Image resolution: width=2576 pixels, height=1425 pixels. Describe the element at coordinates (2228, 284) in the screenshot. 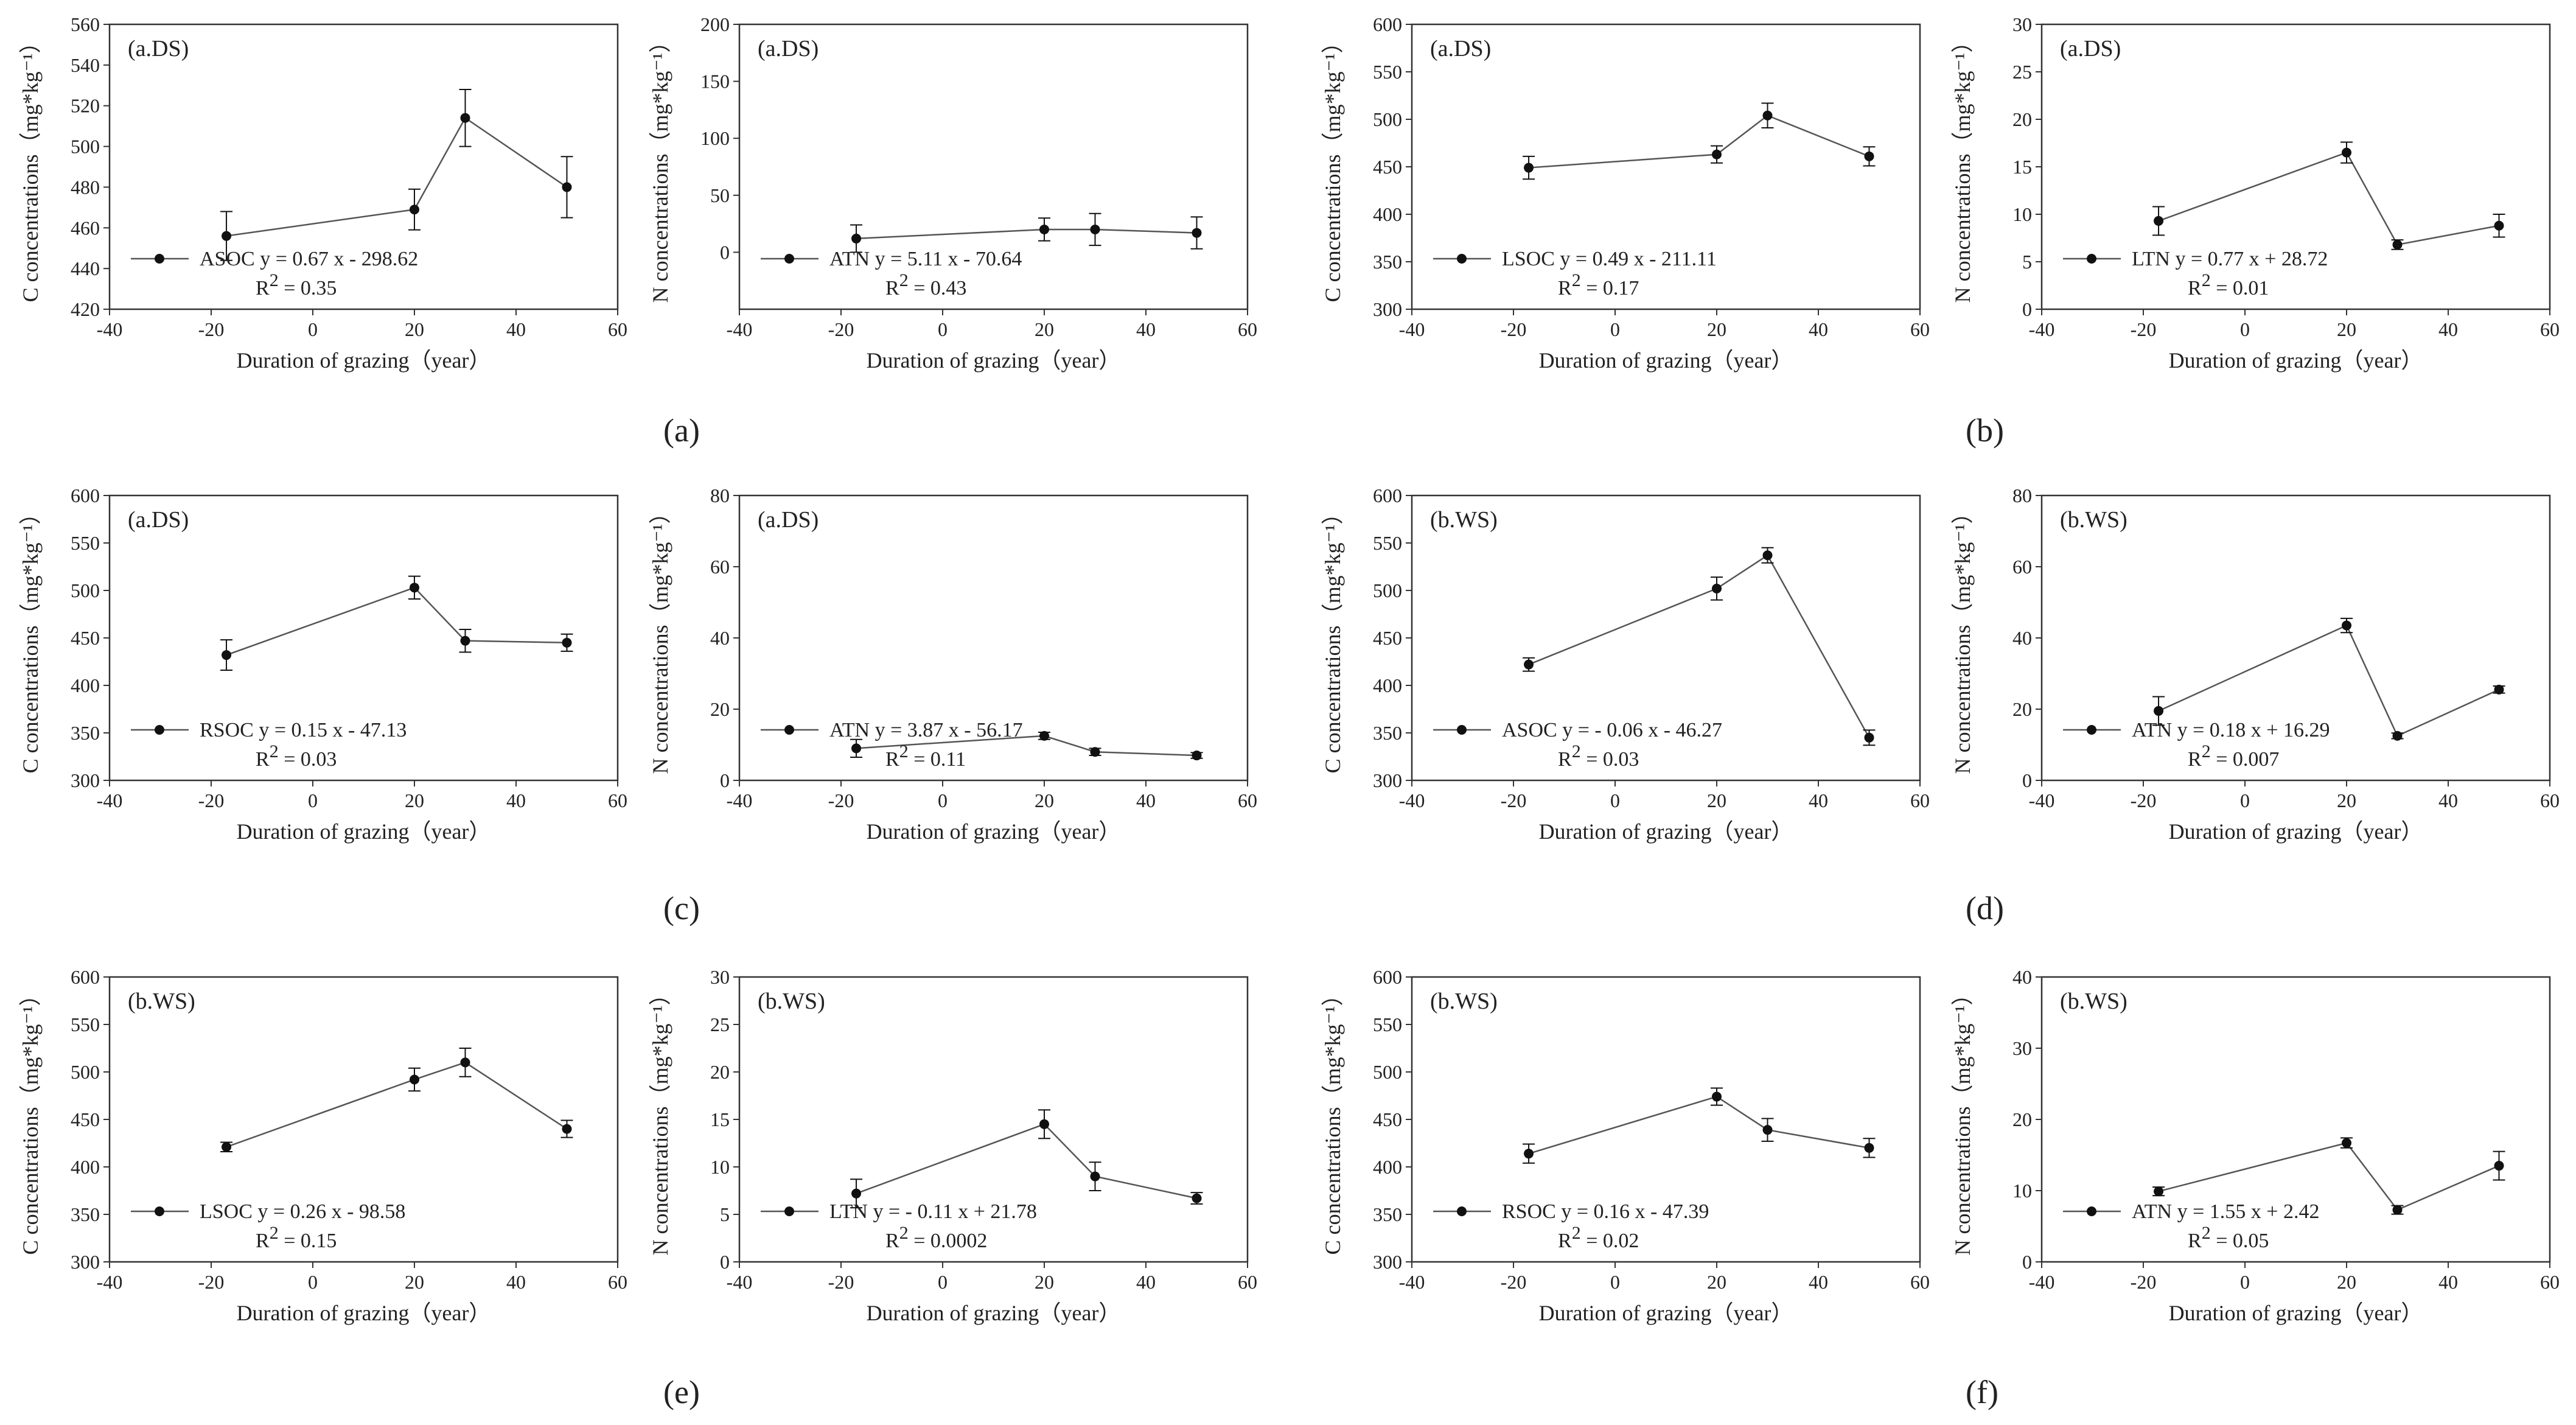

I see `legend-r-squared: R2 = 0.01` at that location.